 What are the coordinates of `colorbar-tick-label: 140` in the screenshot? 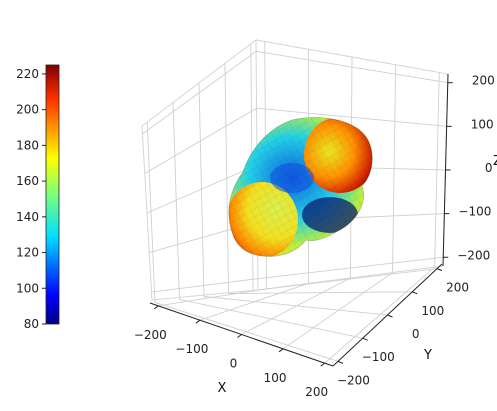 It's located at (27, 217).